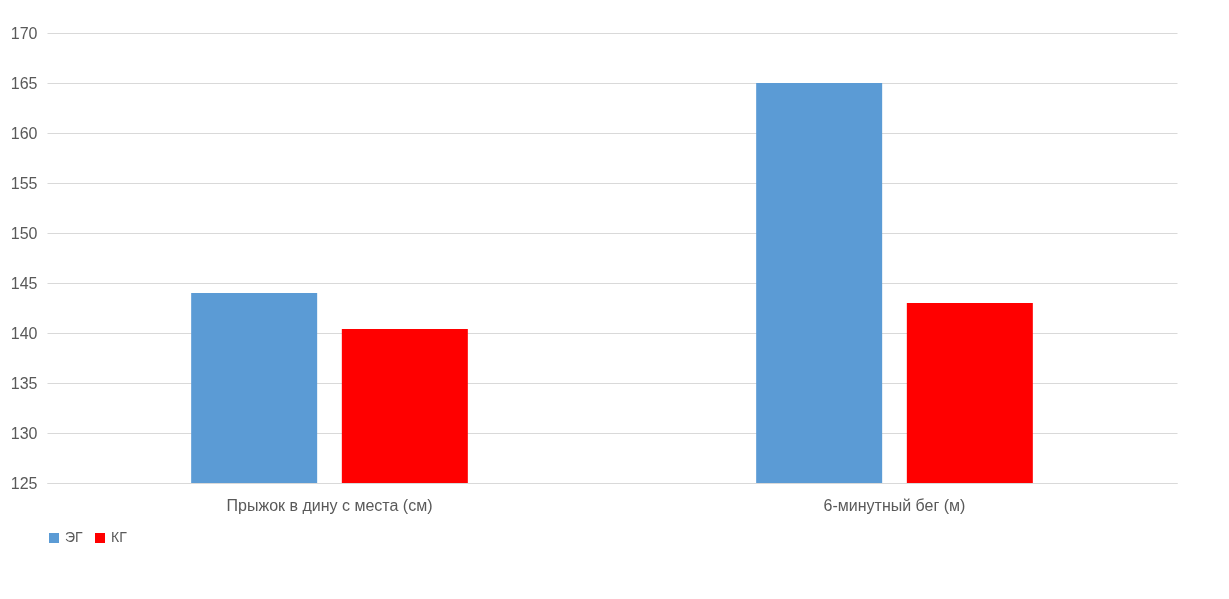 The width and height of the screenshot is (1229, 599). Describe the element at coordinates (24, 33) in the screenshot. I see `y-tick-label: 170` at that location.